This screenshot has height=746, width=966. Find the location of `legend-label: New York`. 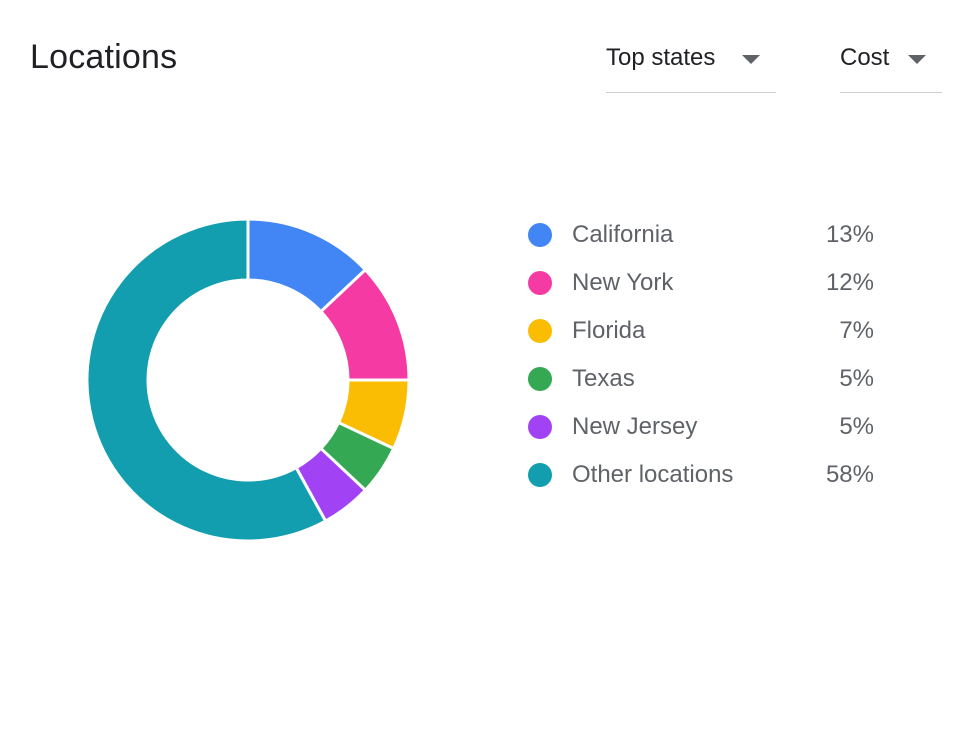

legend-label: New York is located at coordinates (623, 282).